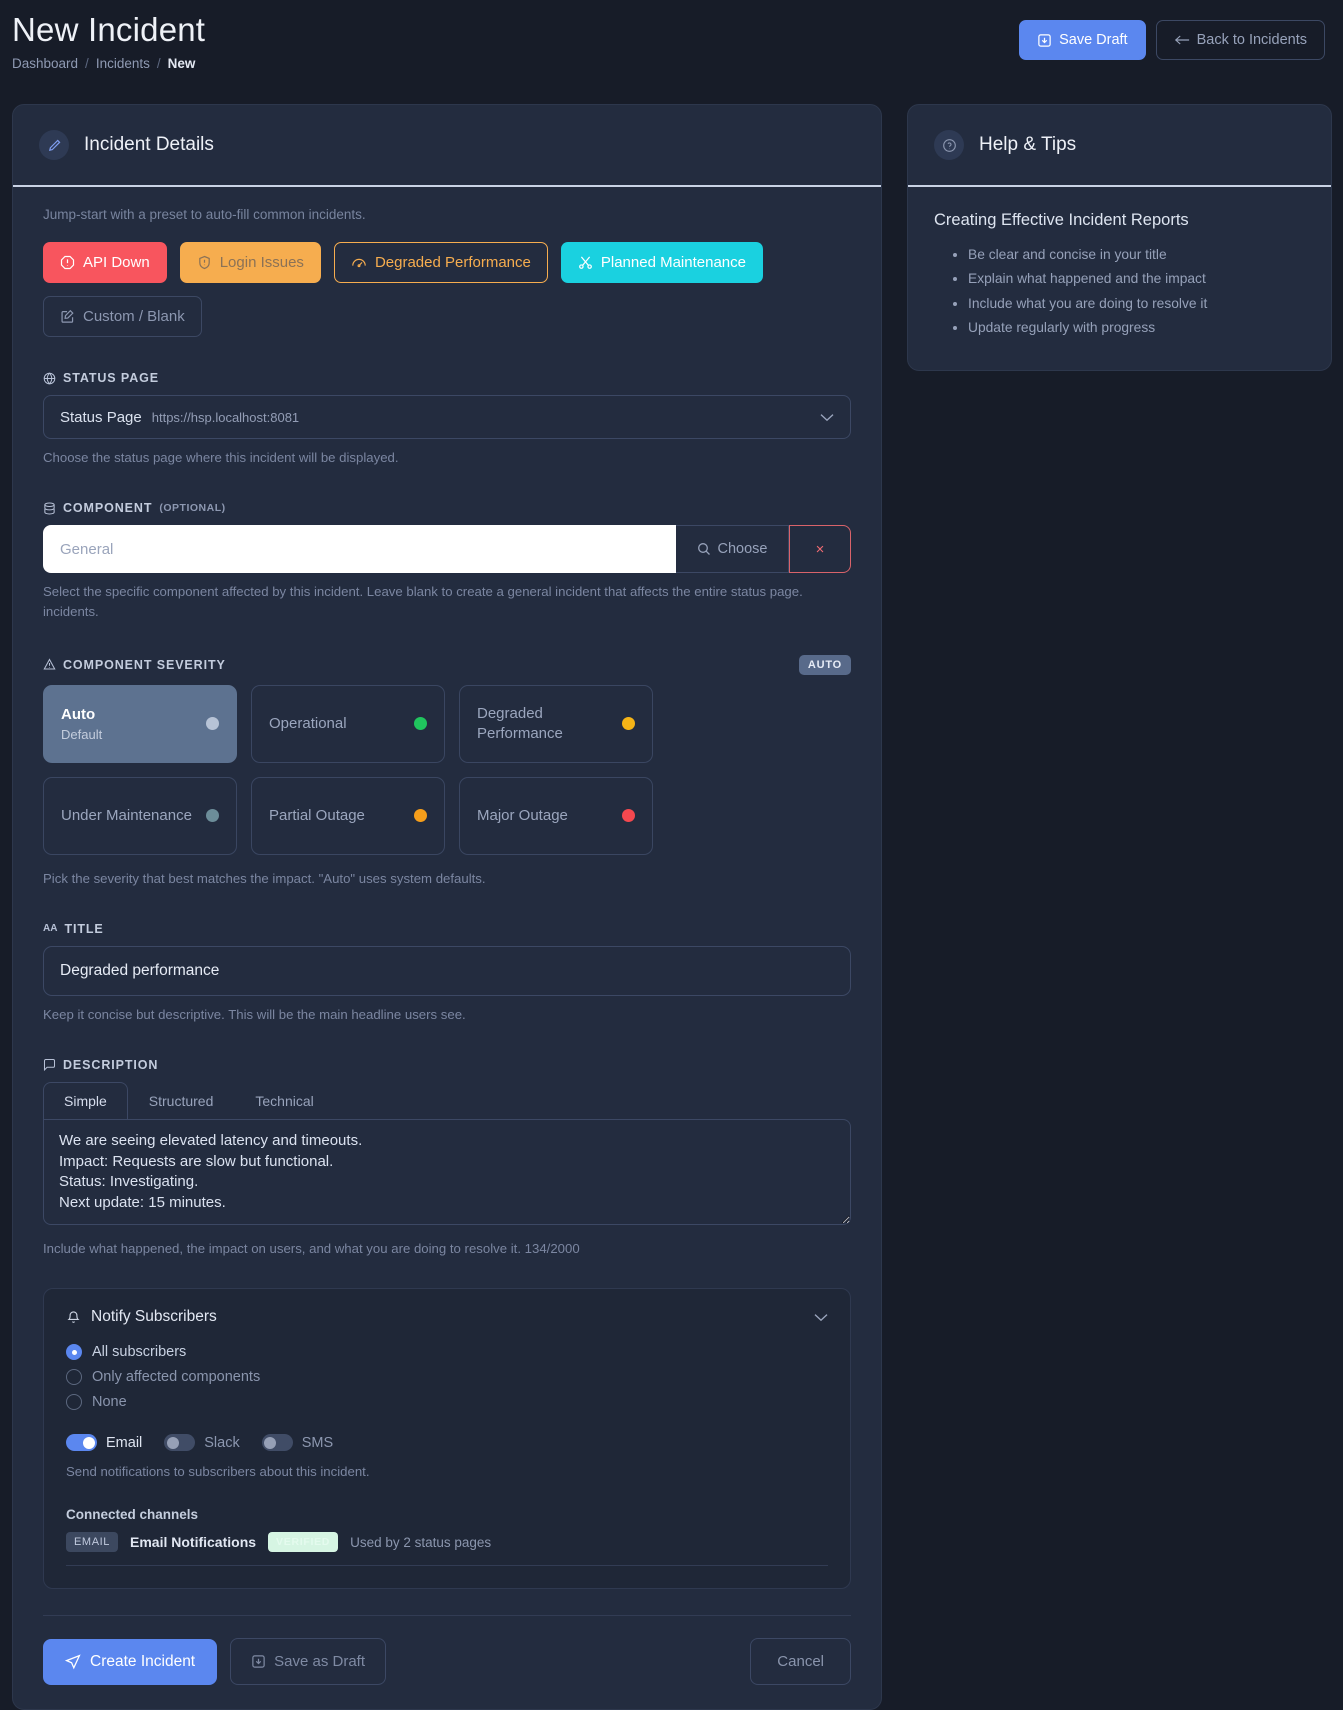 This screenshot has height=1710, width=1343. What do you see at coordinates (105, 263) in the screenshot?
I see `preset-api-down: API Down` at bounding box center [105, 263].